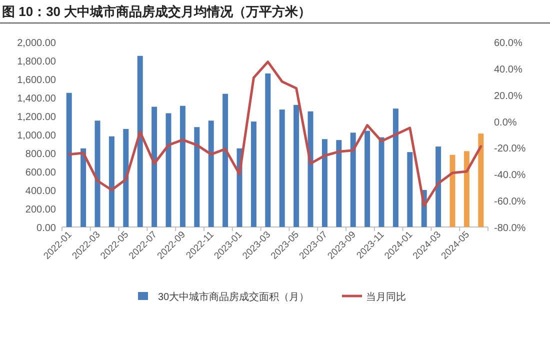 The width and height of the screenshot is (550, 342). What do you see at coordinates (508, 43) in the screenshot?
I see `y2-tick-label: 60.0%` at bounding box center [508, 43].